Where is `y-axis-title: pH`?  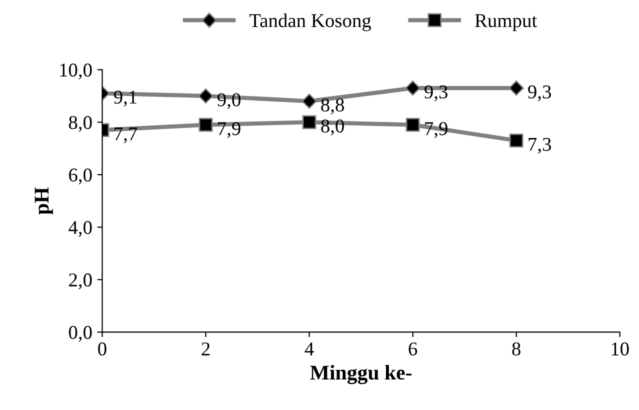
y-axis-title: pH is located at coordinates (43, 201).